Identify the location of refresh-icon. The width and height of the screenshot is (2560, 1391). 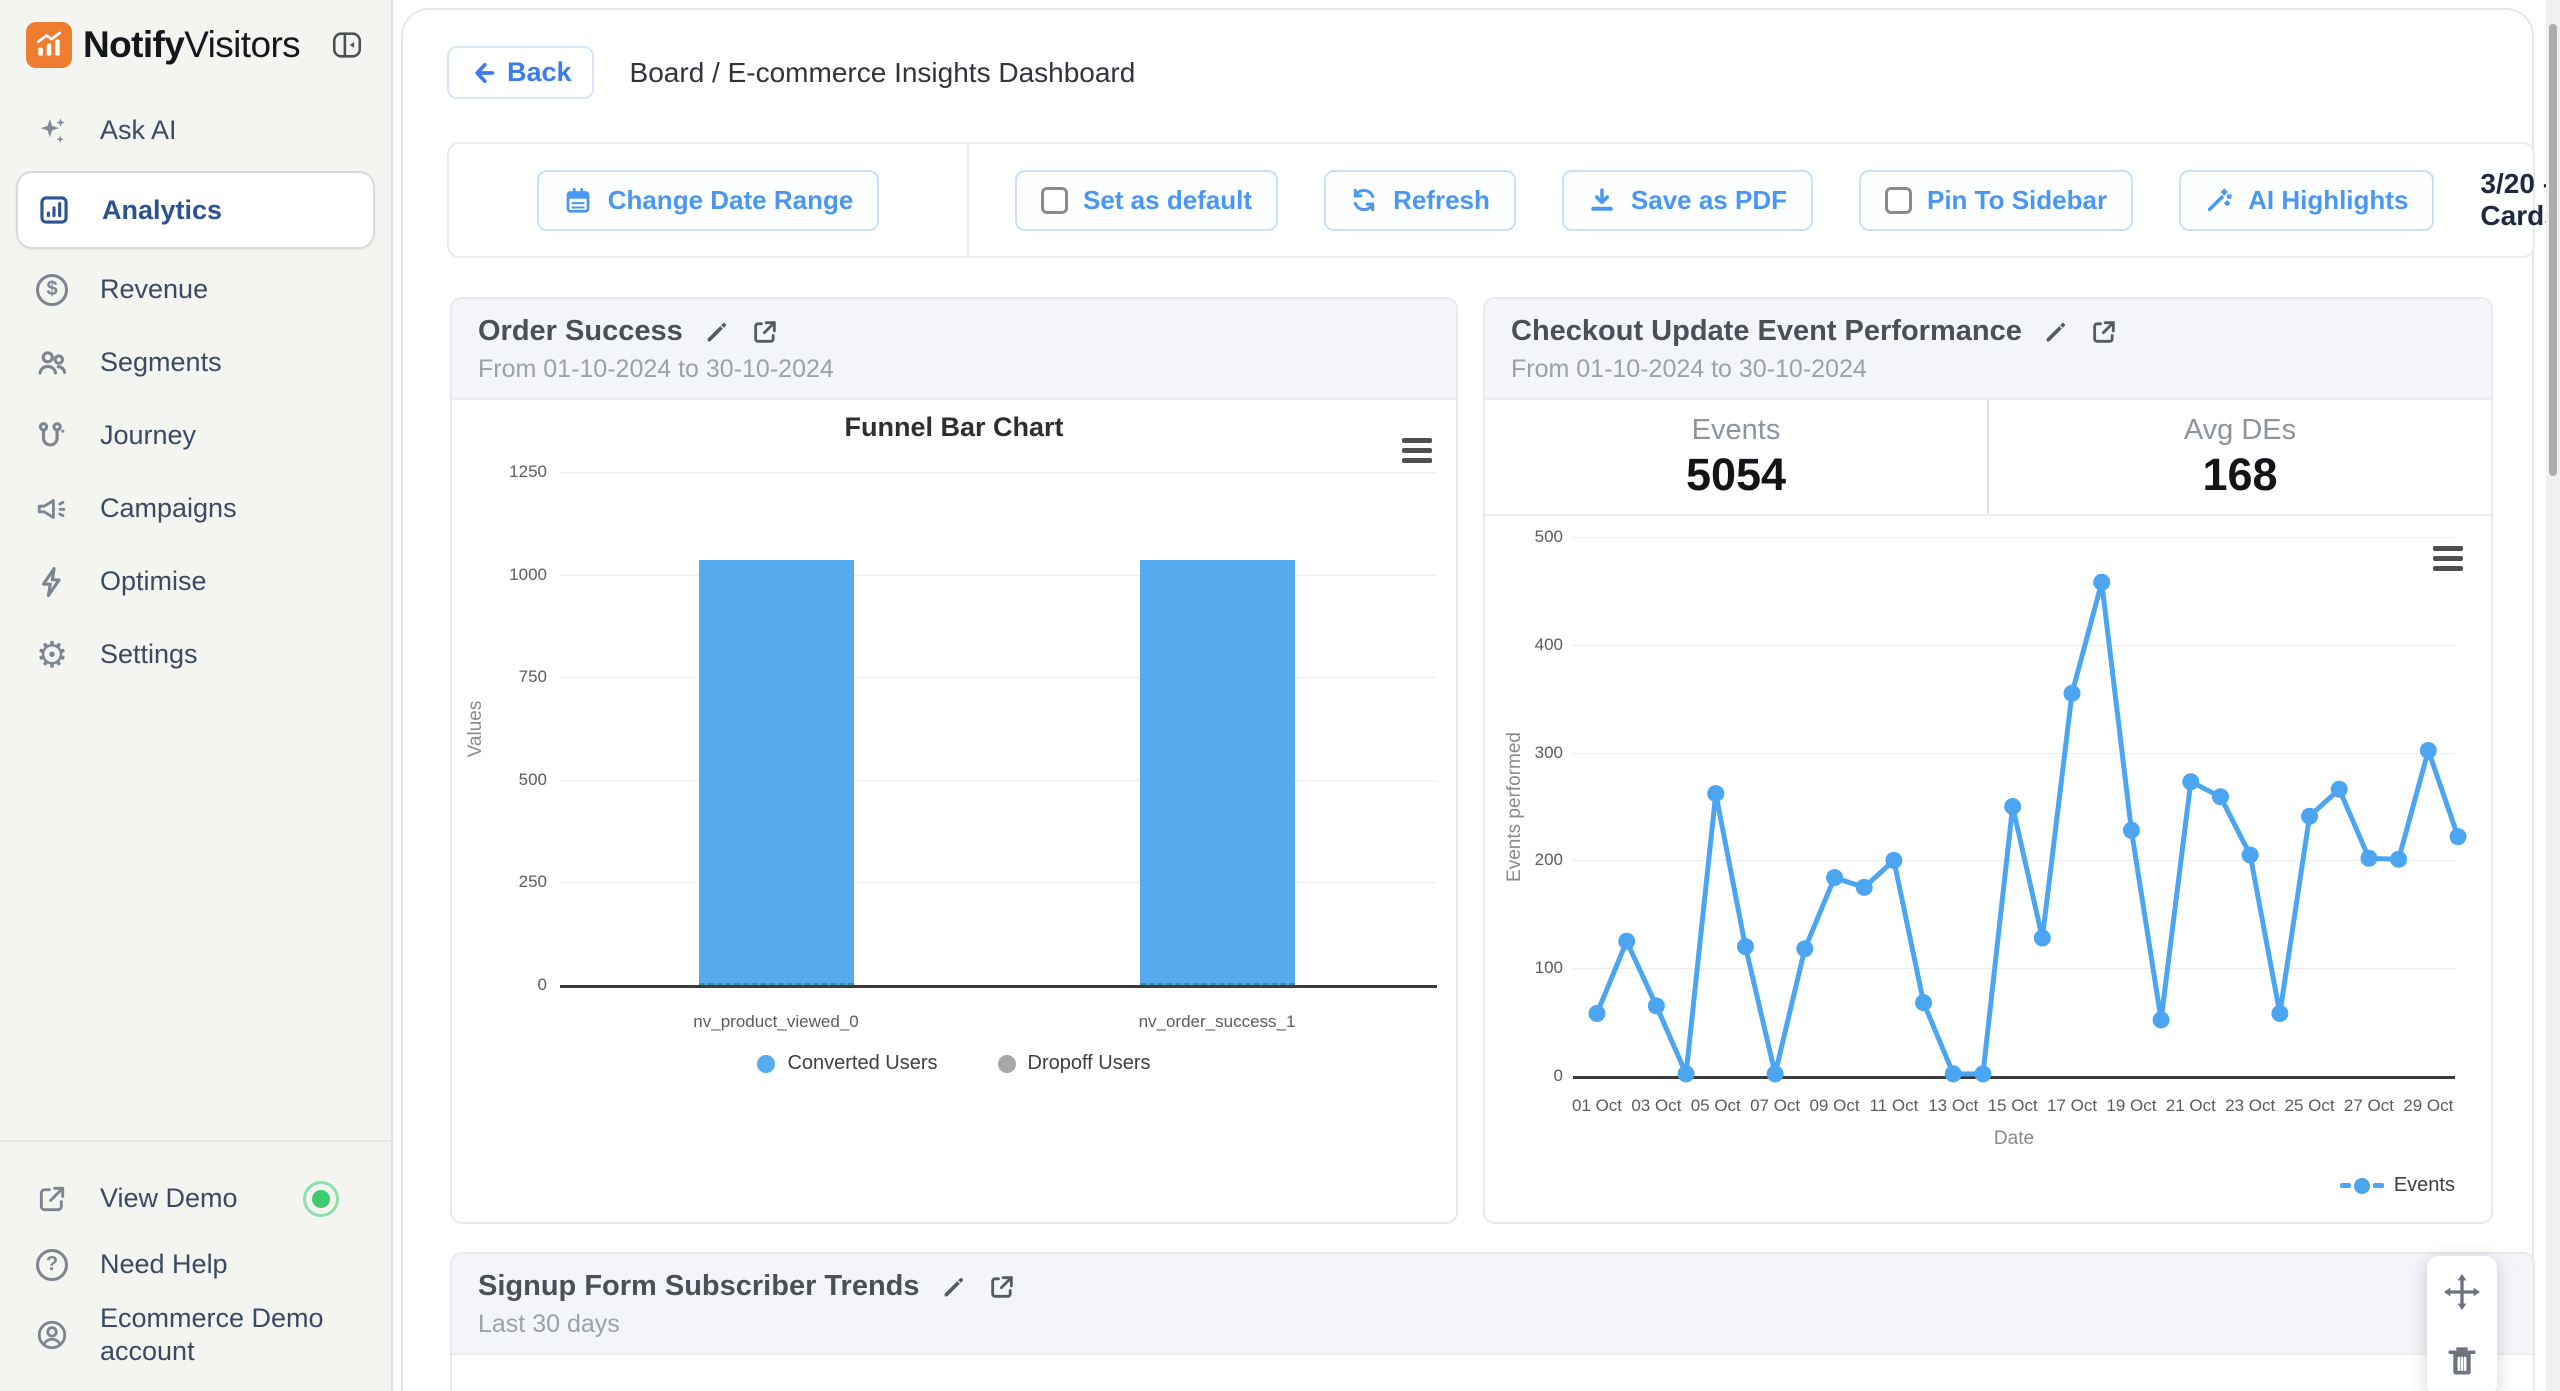
(1364, 200).